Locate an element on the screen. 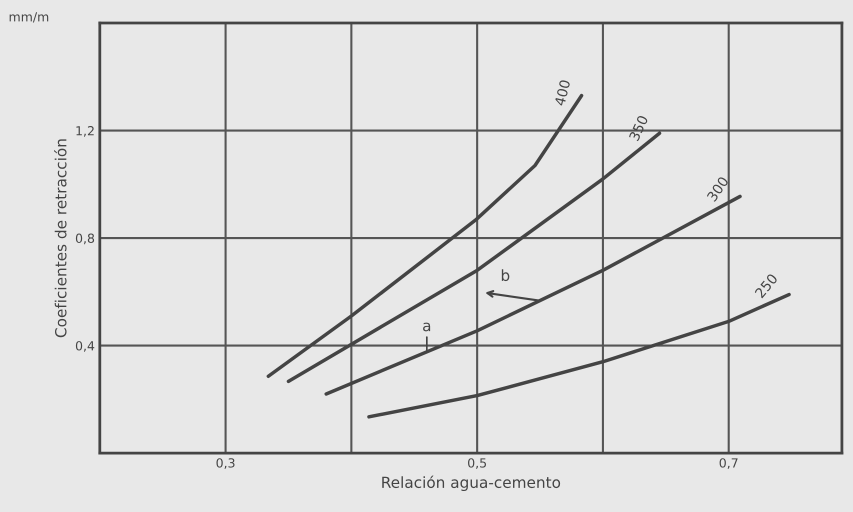 The height and width of the screenshot is (512, 853). x-tick-label: 0,7 is located at coordinates (729, 463).